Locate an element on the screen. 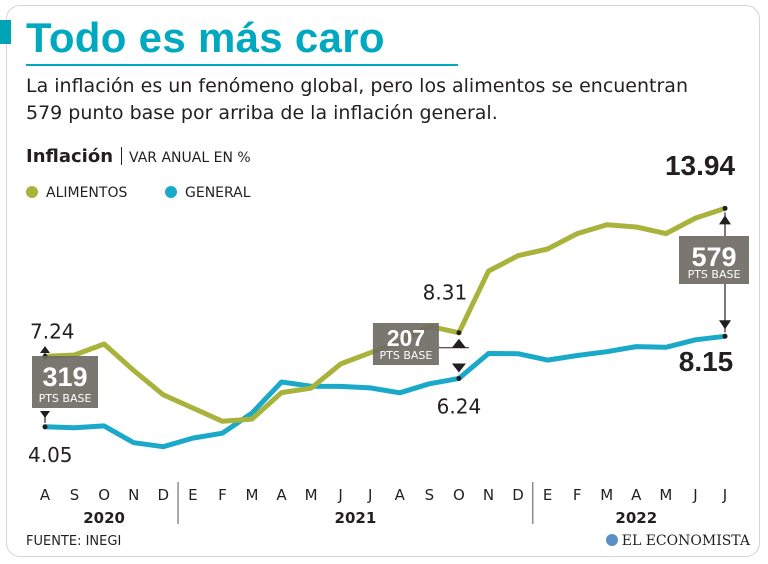 Image resolution: width=768 pixels, height=564 pixels. metric-name: Inflación is located at coordinates (70, 156).